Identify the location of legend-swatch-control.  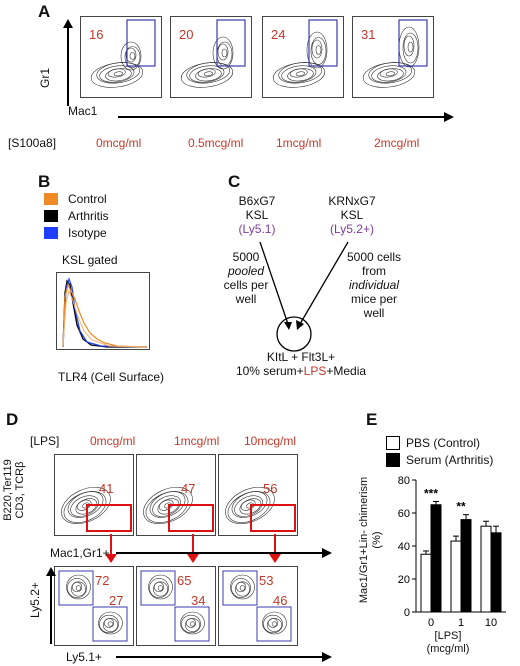
(51, 198).